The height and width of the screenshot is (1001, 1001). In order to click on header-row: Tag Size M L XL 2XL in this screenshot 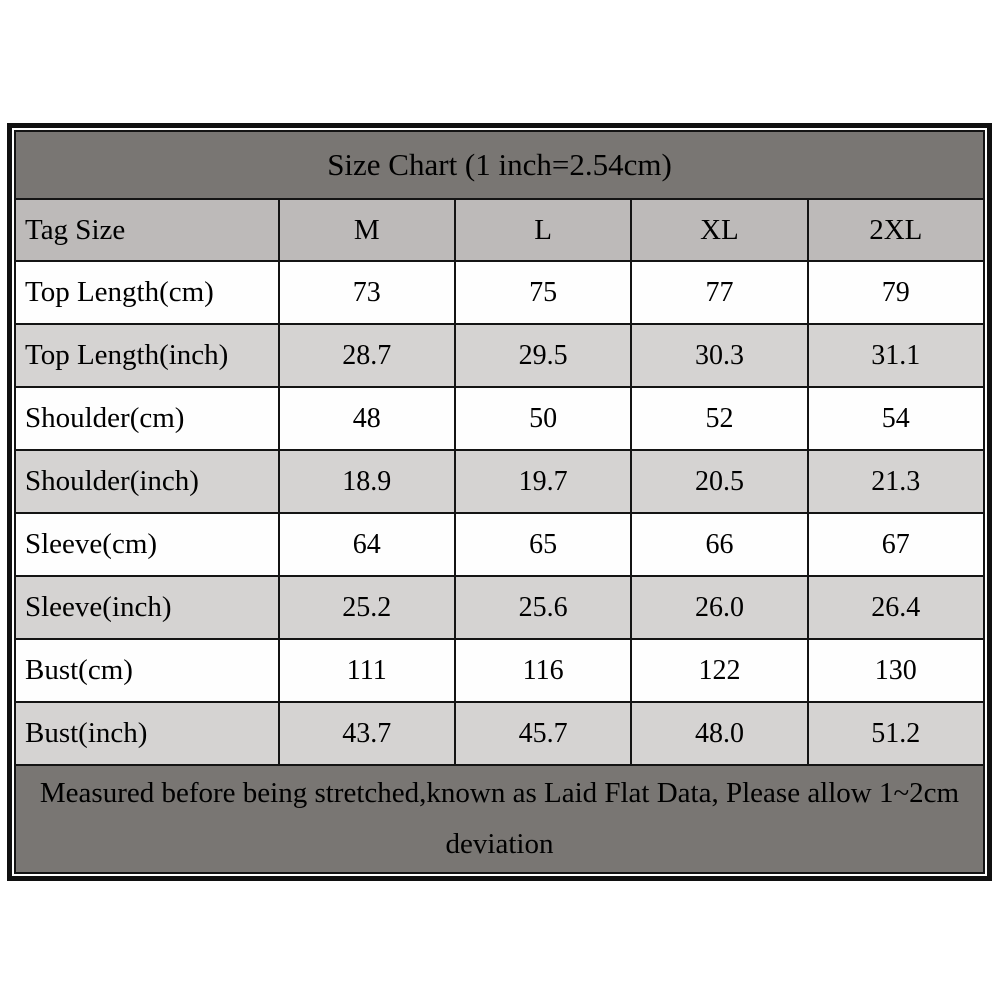, I will do `click(500, 230)`.